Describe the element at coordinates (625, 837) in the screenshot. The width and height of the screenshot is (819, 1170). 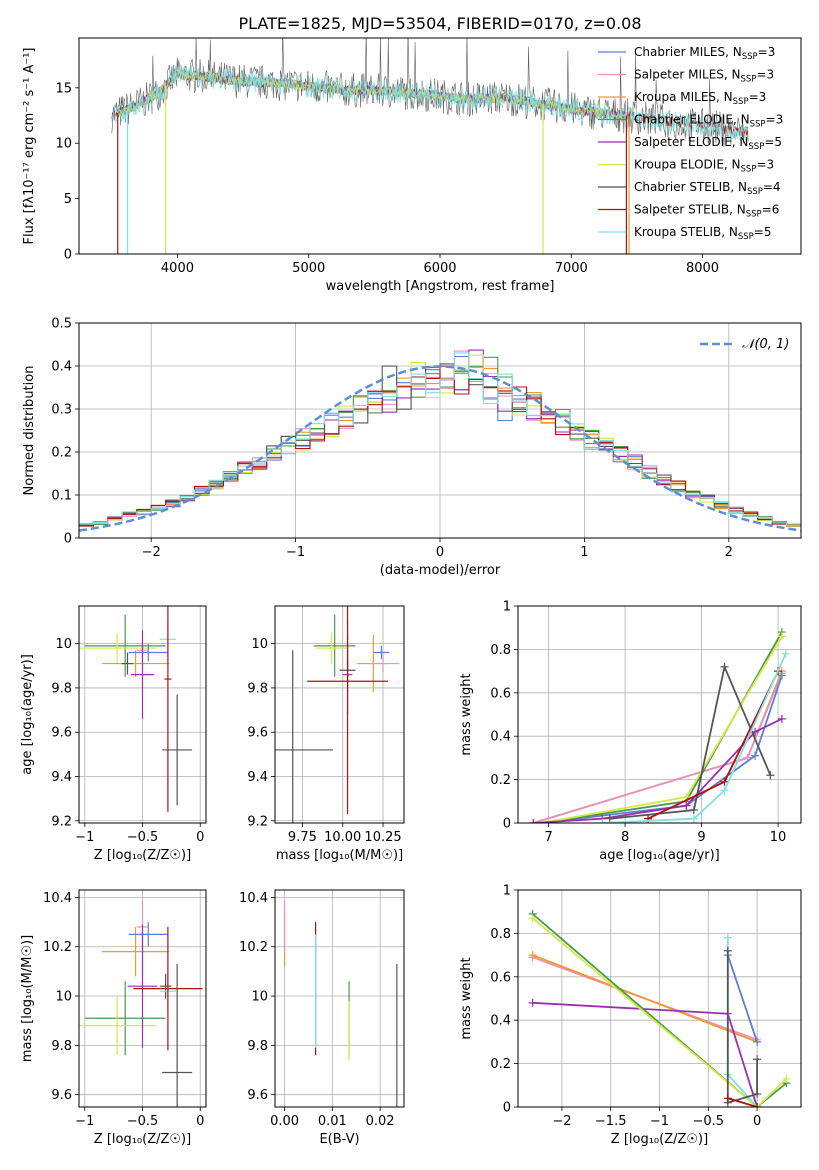
I see `x-tick-label: 8` at that location.